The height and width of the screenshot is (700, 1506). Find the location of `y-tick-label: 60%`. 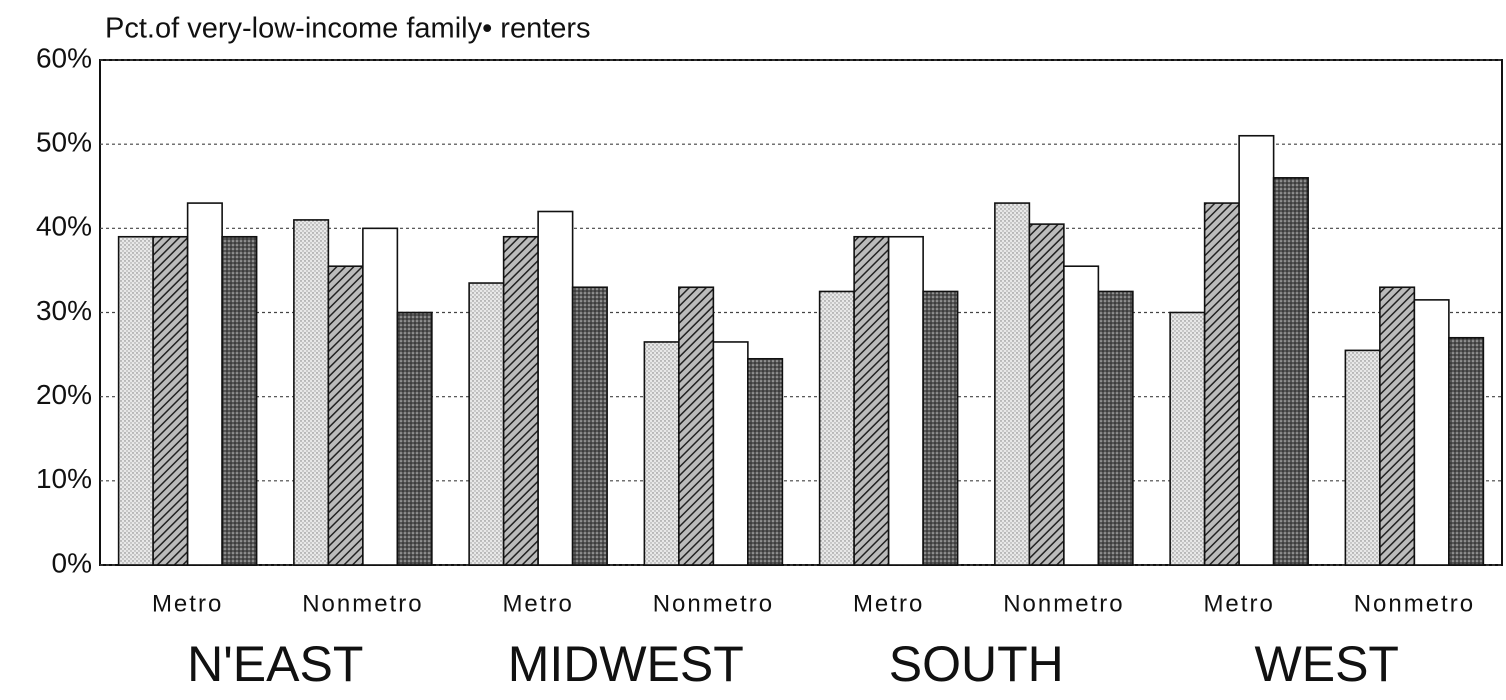

y-tick-label: 60% is located at coordinates (64, 57).